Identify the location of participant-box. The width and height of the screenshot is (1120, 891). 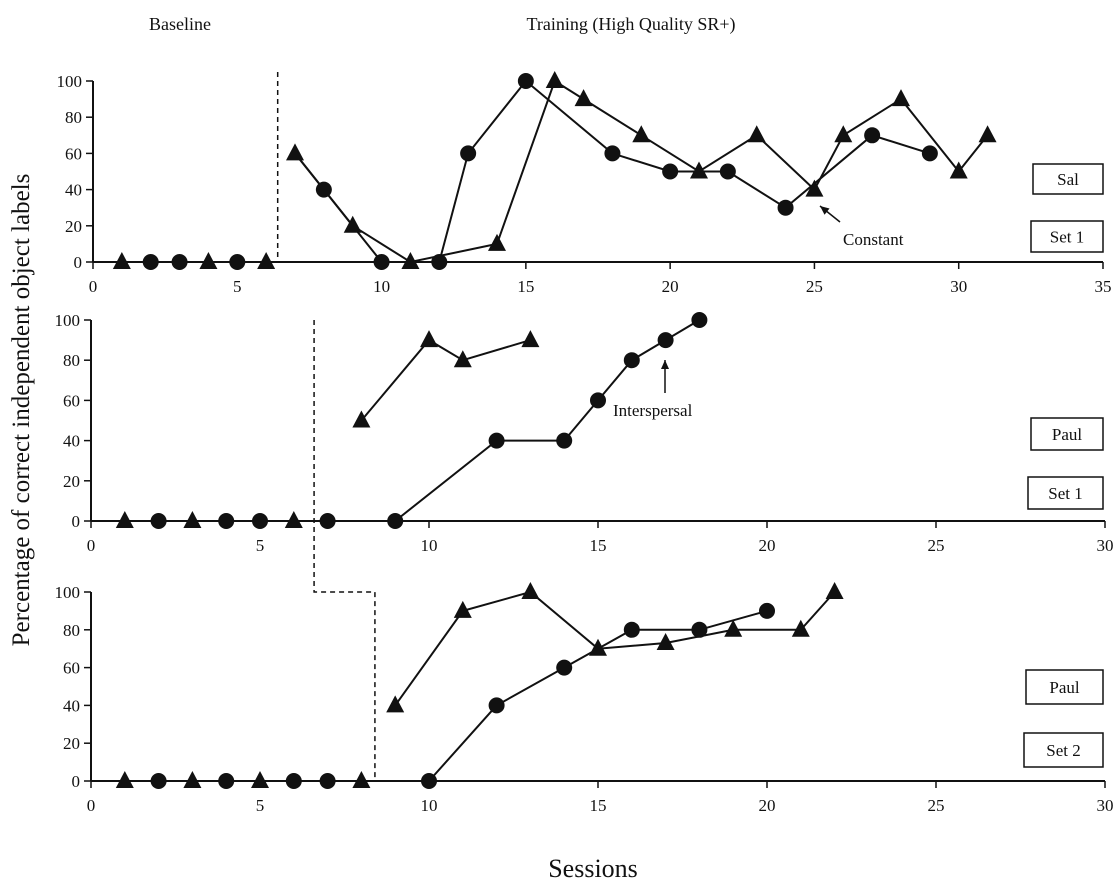
(1067, 434).